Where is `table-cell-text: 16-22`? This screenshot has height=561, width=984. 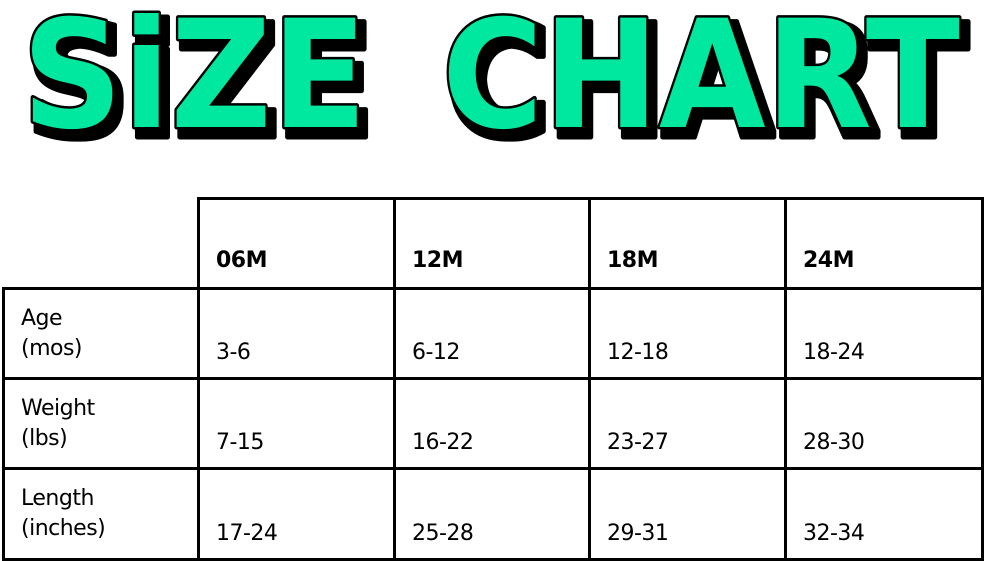 table-cell-text: 16-22 is located at coordinates (443, 442).